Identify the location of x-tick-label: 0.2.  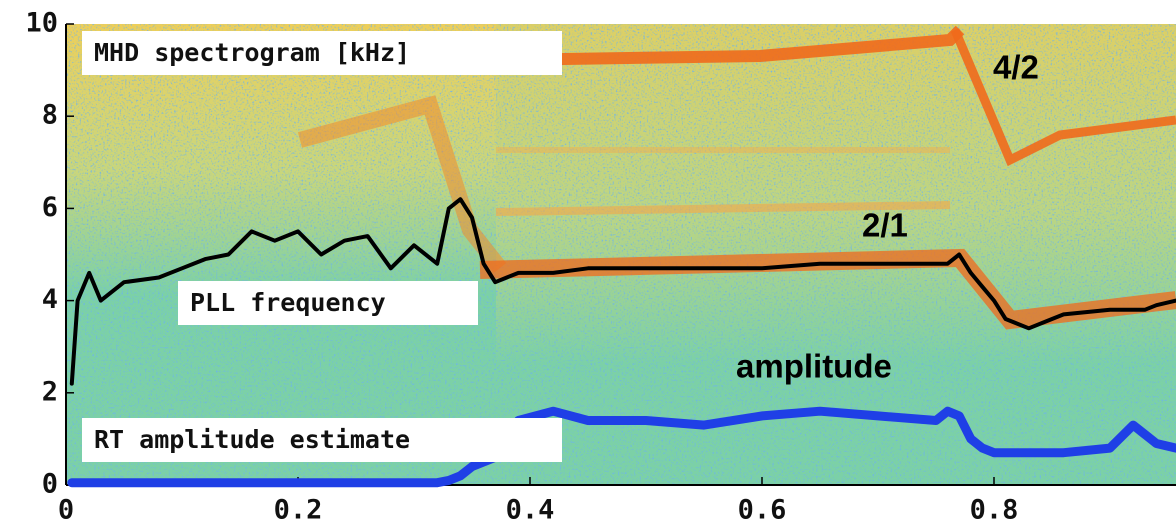
(298, 510).